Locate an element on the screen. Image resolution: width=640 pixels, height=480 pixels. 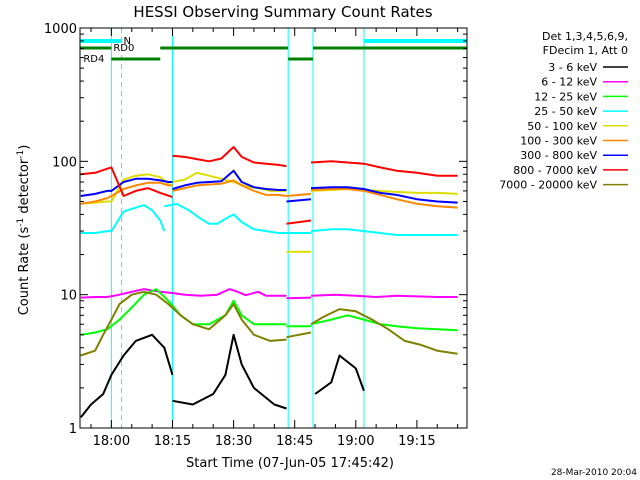
timestamp: 28-Mar-2010 20:04 is located at coordinates (594, 473).